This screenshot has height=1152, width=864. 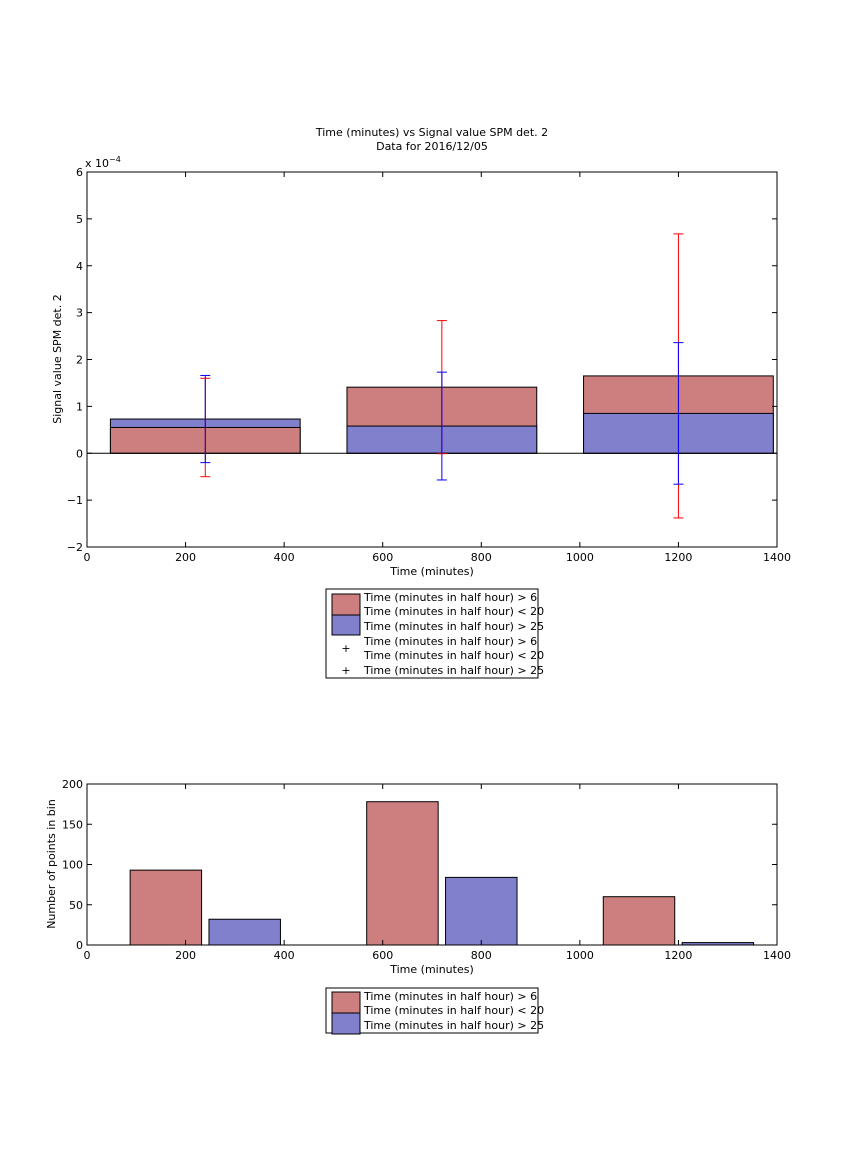 What do you see at coordinates (57, 359) in the screenshot?
I see `y-axis-label: Signal value SPM det. 2` at bounding box center [57, 359].